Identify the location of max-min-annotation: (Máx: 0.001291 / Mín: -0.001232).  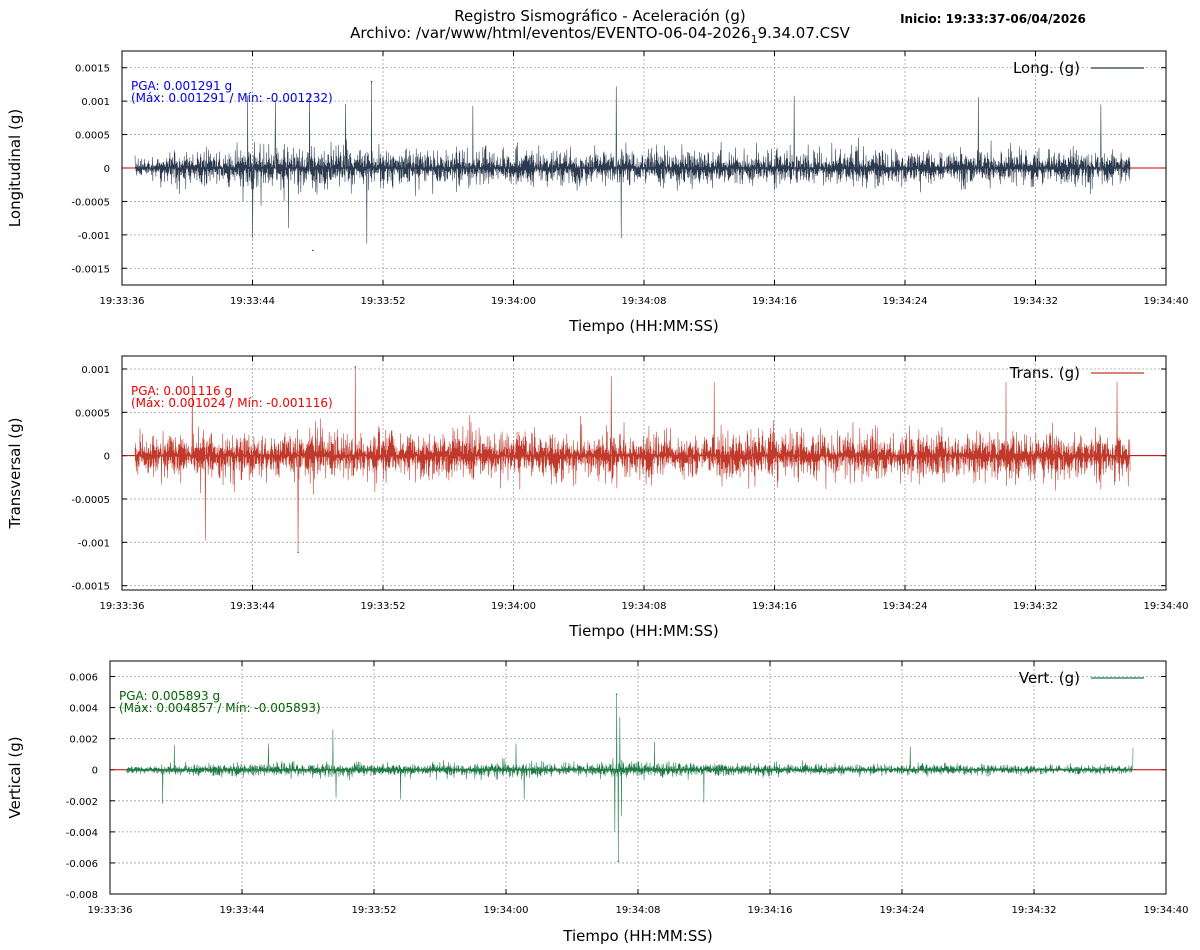
(232, 98).